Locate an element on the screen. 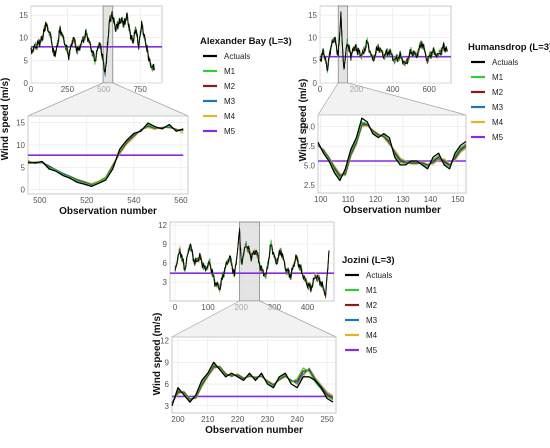 This screenshot has width=550, height=448. chart-3-overview-x-tick-label: 0 is located at coordinates (175, 307).